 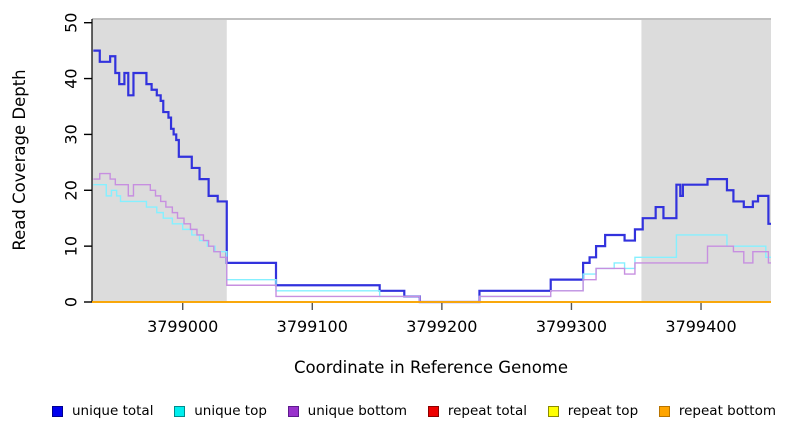 What do you see at coordinates (71, 134) in the screenshot?
I see `y-tick-label: 30` at bounding box center [71, 134].